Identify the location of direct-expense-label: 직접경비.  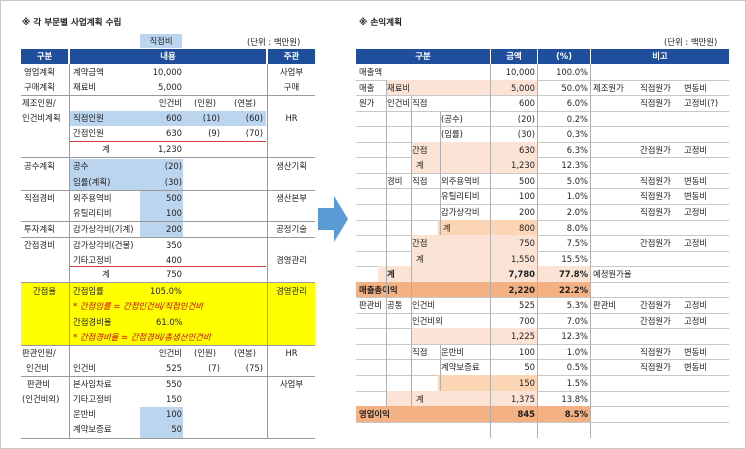
(39, 198).